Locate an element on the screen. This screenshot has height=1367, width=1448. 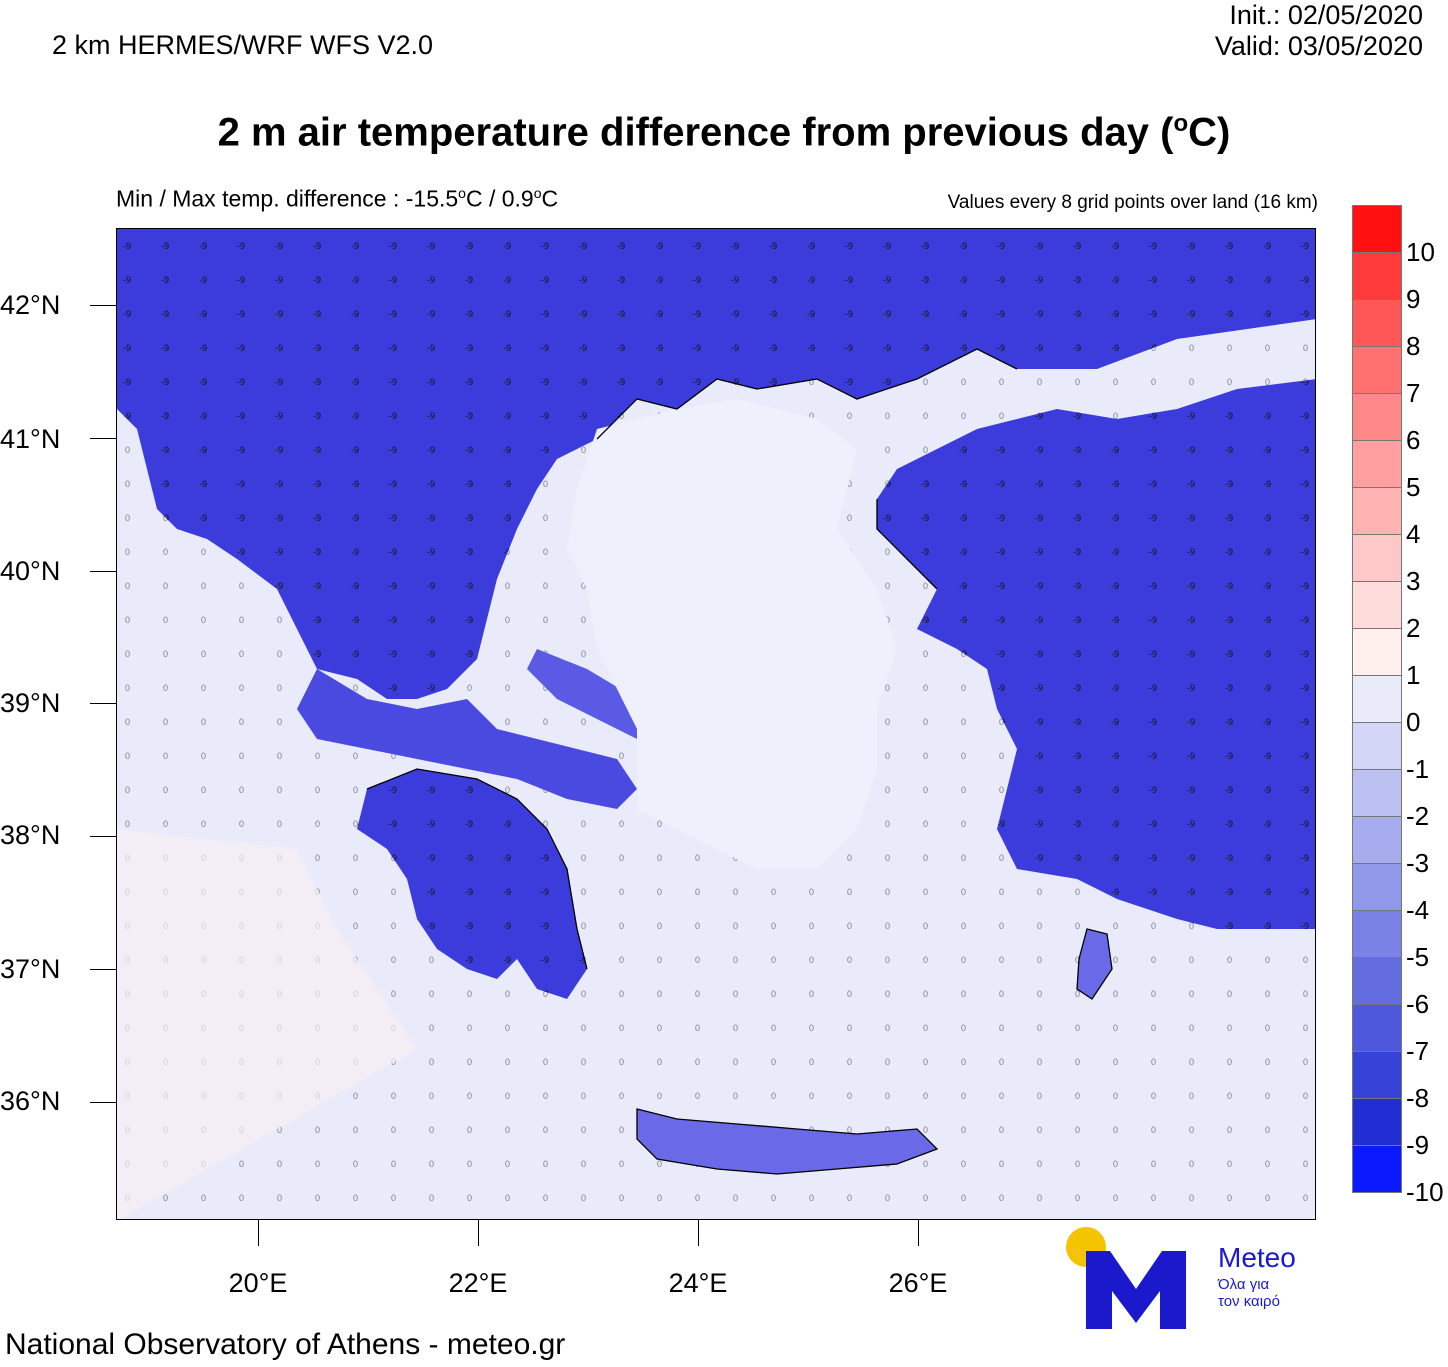
land-values-peloponnese is located at coordinates (472, 884).